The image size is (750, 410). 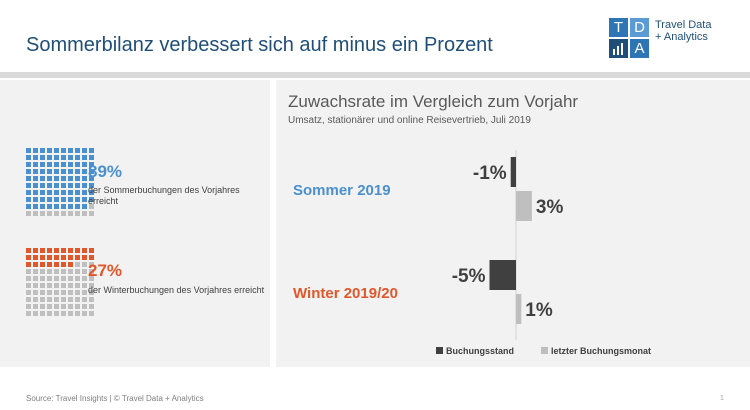 What do you see at coordinates (601, 351) in the screenshot?
I see `legend-label: letzter Buchungsmonat` at bounding box center [601, 351].